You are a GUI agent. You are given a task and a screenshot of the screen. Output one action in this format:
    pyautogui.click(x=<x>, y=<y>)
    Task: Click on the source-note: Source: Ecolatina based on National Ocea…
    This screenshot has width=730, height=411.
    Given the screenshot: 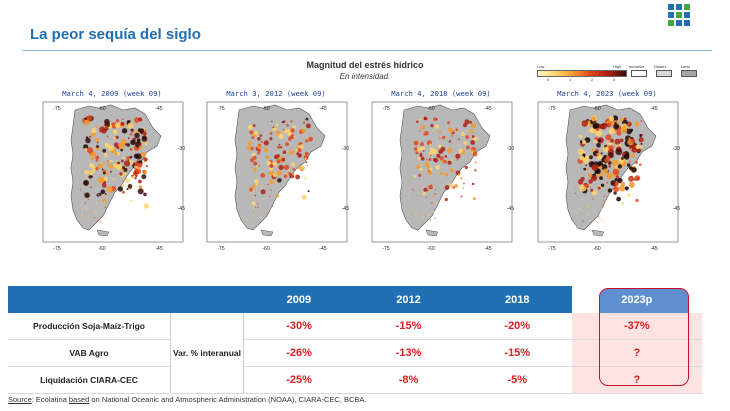 What is the action you would take?
    pyautogui.click(x=187, y=399)
    